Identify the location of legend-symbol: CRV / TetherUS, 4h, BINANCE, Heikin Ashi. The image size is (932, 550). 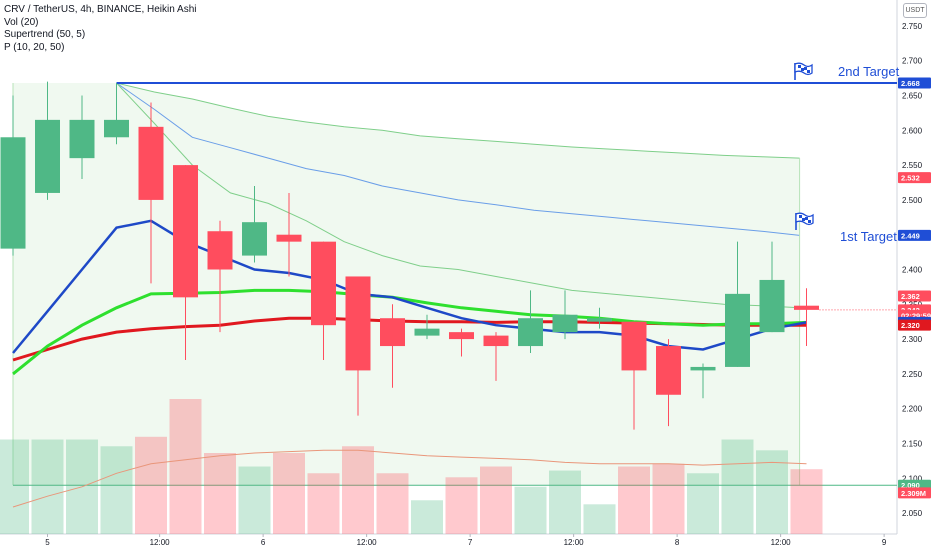
(100, 9).